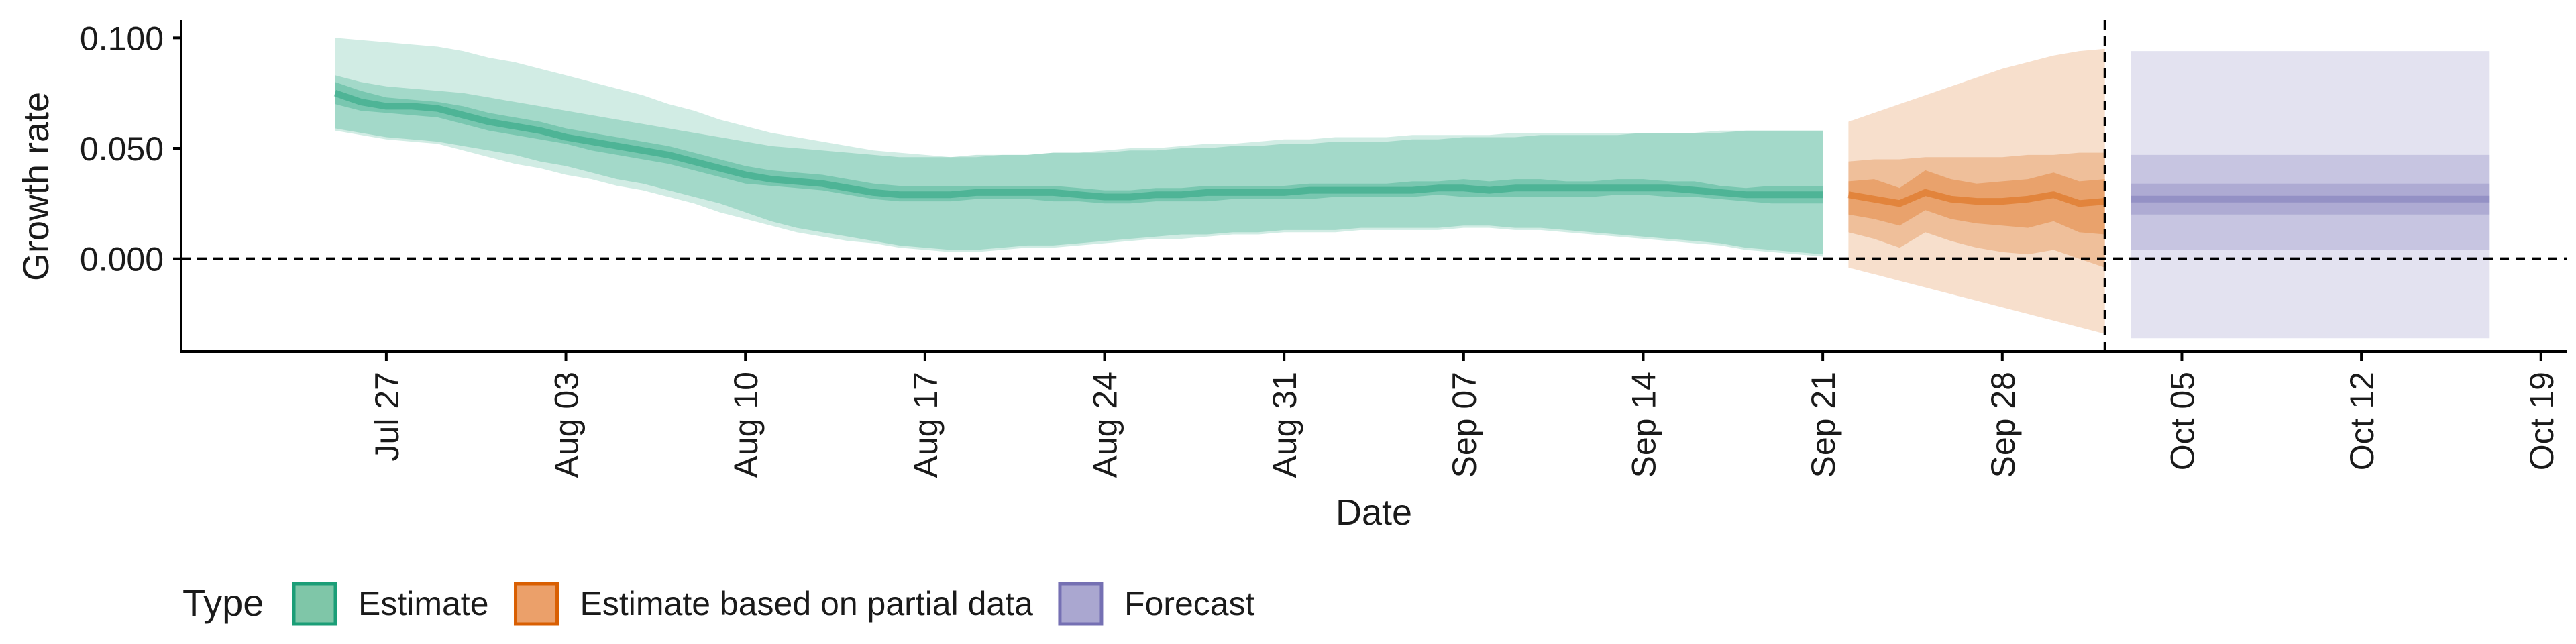 The height and width of the screenshot is (644, 2576). I want to click on forecast-90-band, so click(2310, 202).